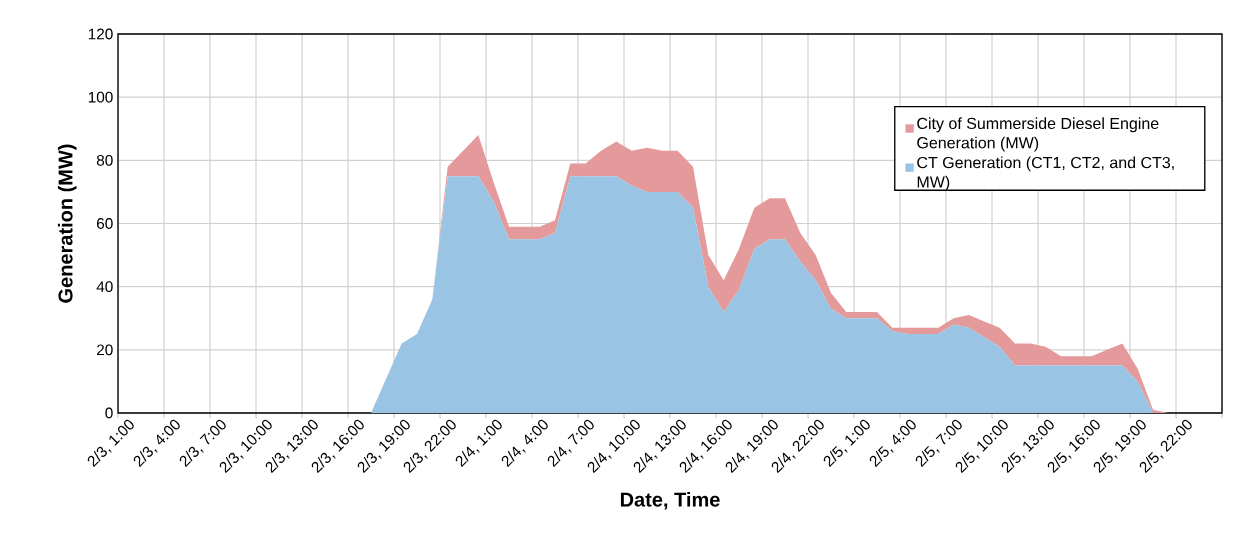 The height and width of the screenshot is (558, 1251). What do you see at coordinates (109, 413) in the screenshot?
I see `y-tick-label: 0` at bounding box center [109, 413].